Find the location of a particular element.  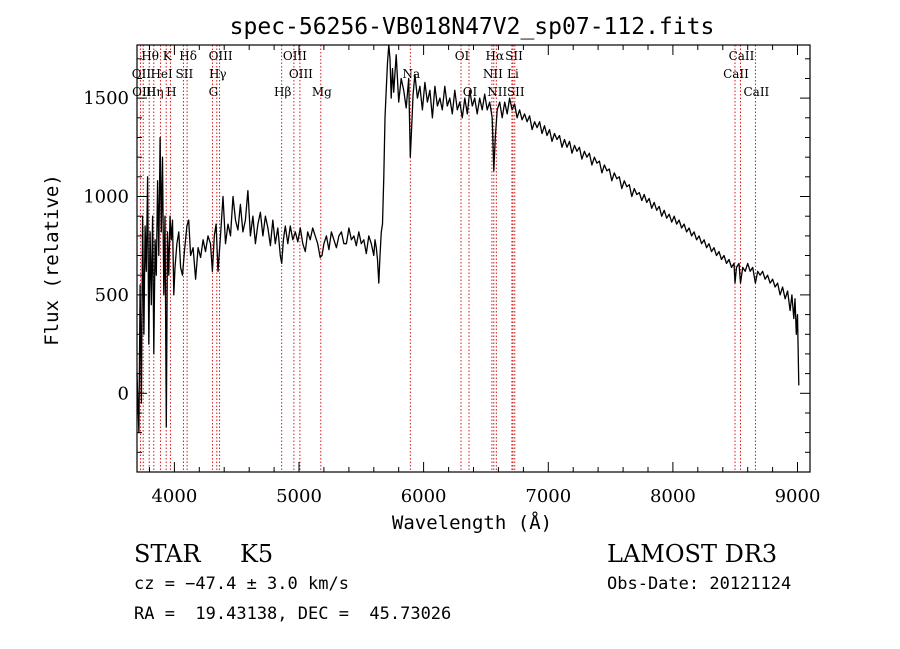

chart-title: spec-56256-VB018N47V2_sp07-112.fits is located at coordinates (472, 27).